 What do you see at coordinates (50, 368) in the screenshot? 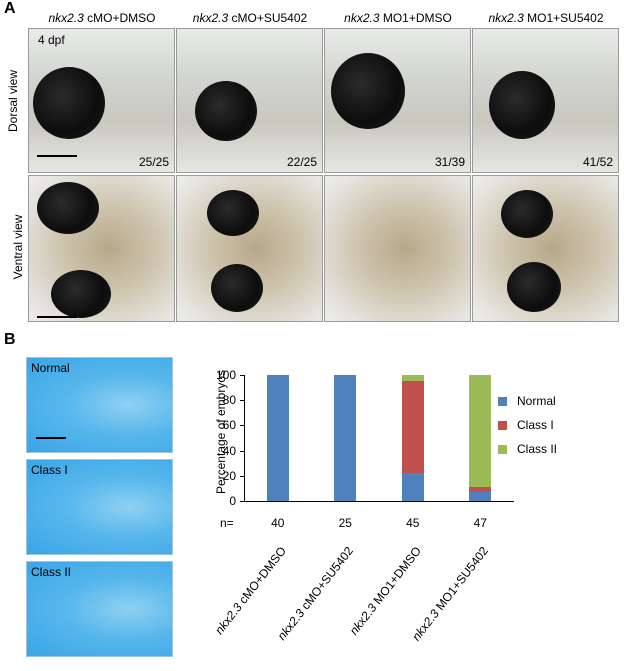
I see `cartilage-label: Normal` at bounding box center [50, 368].